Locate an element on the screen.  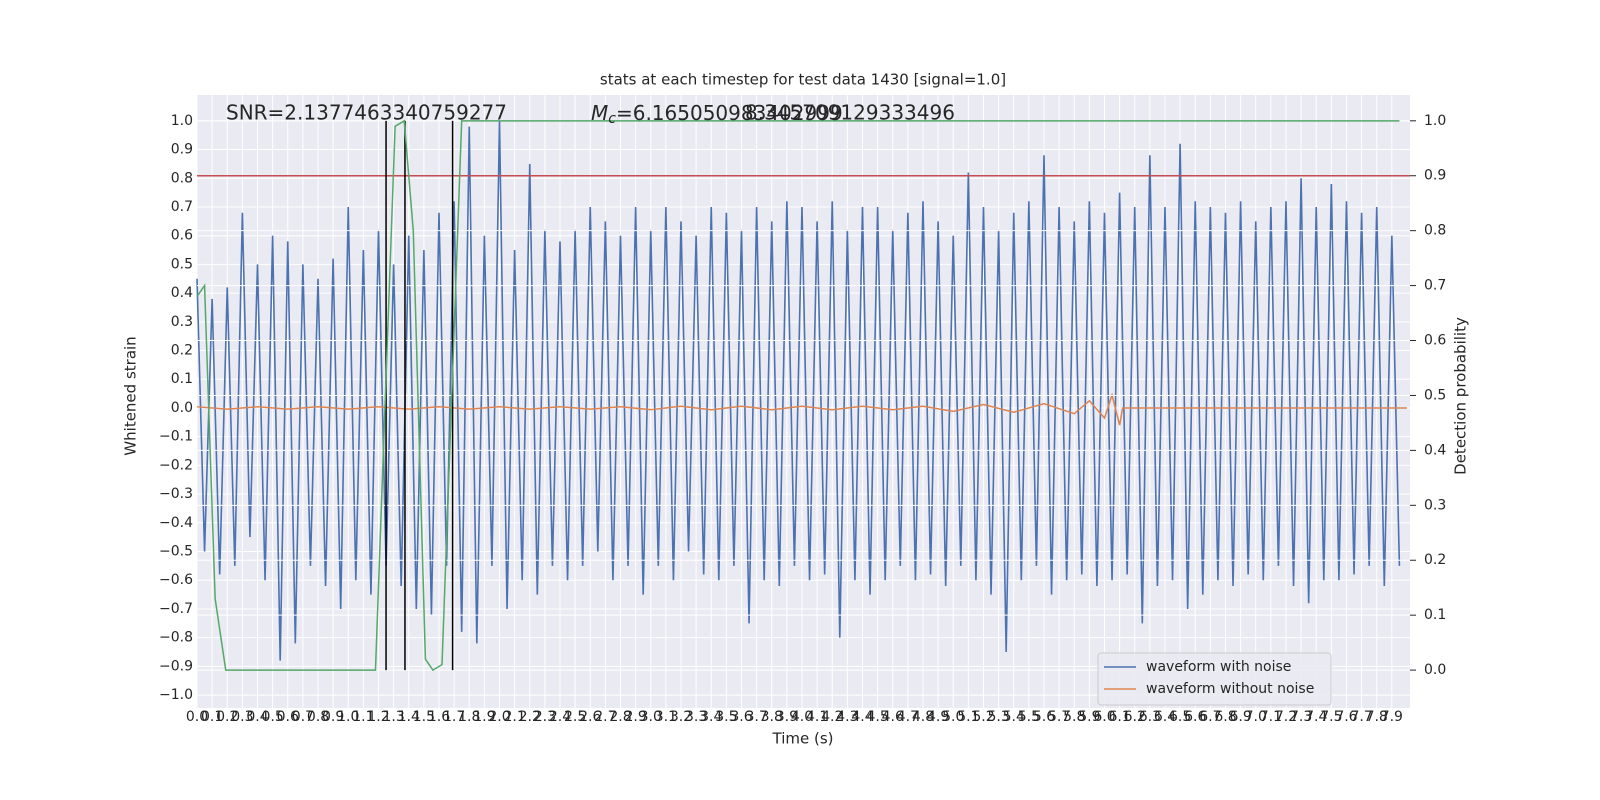
x-tick-label: 2.2 is located at coordinates (530, 717).